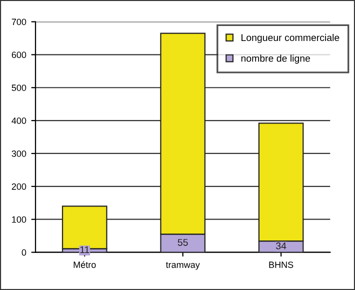  I want to click on data-label: 55, so click(183, 242).